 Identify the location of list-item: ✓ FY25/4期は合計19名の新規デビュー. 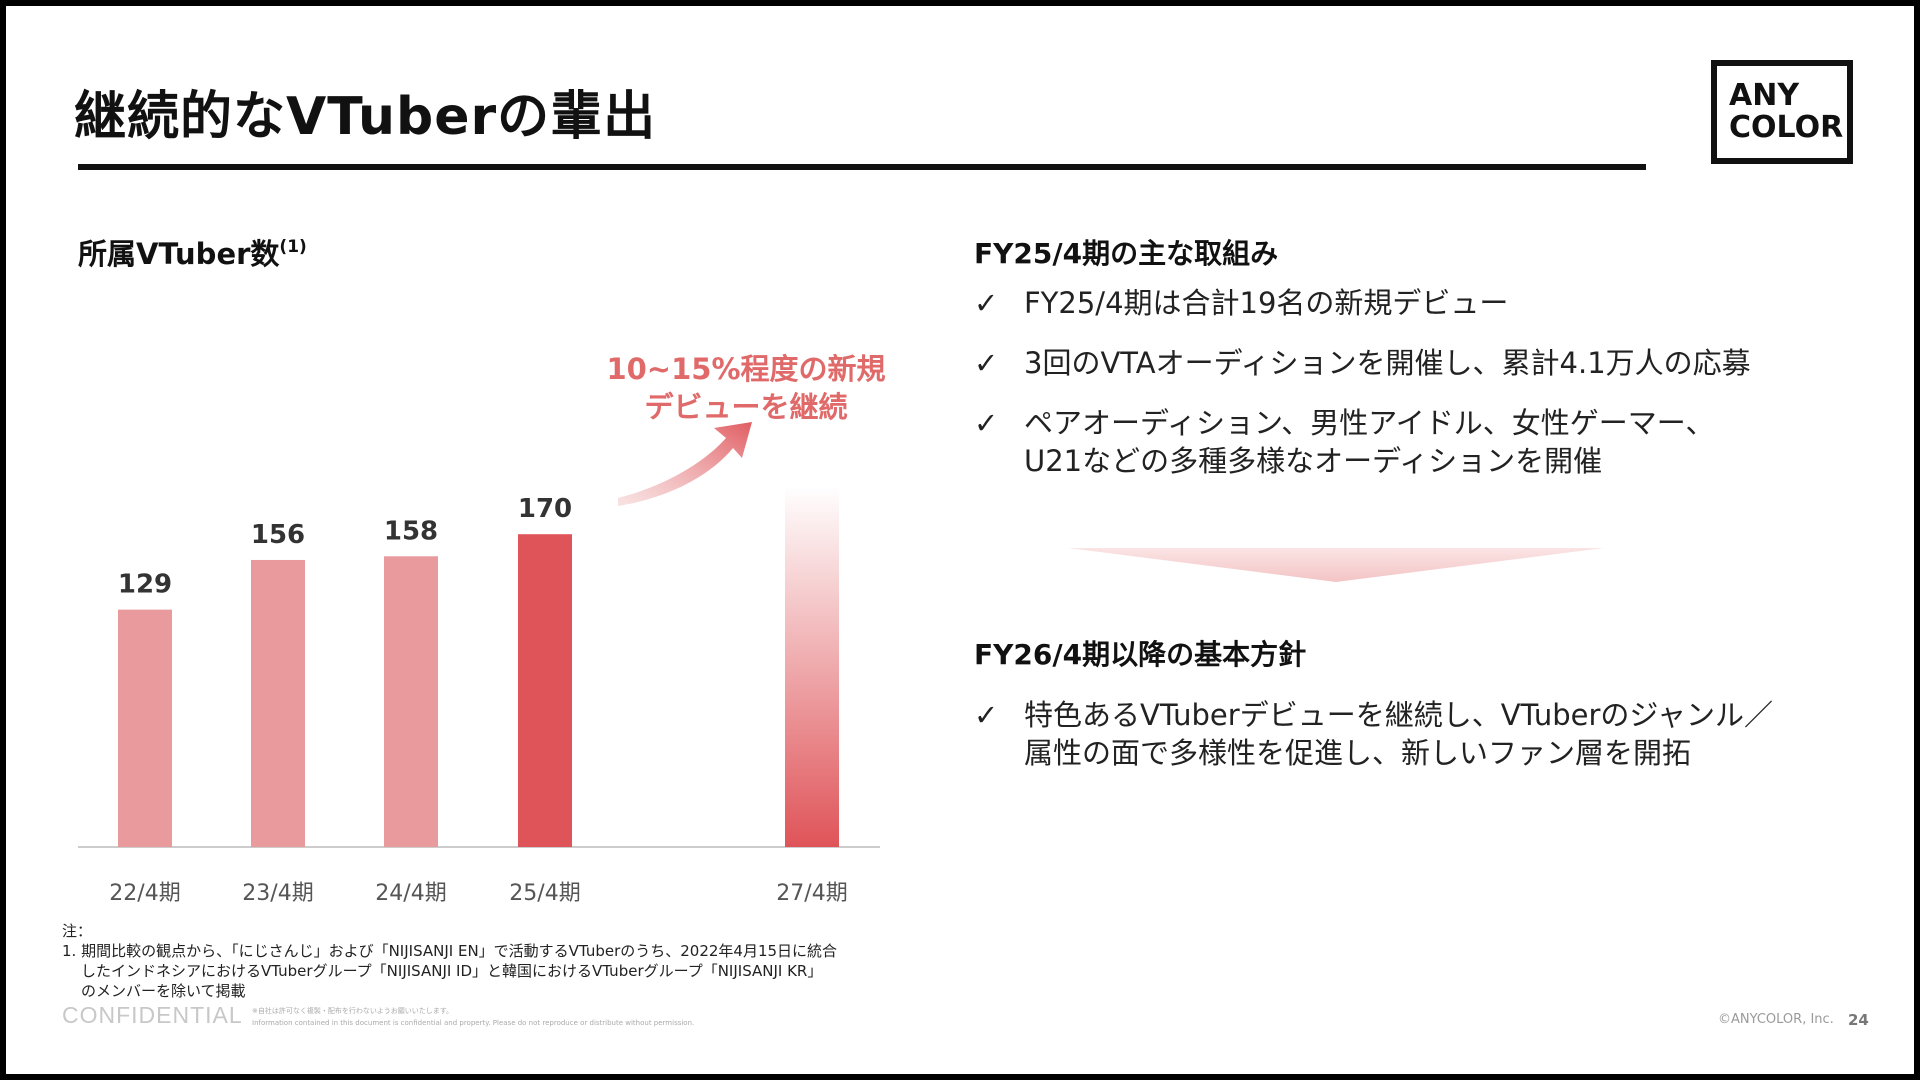
(1362, 303).